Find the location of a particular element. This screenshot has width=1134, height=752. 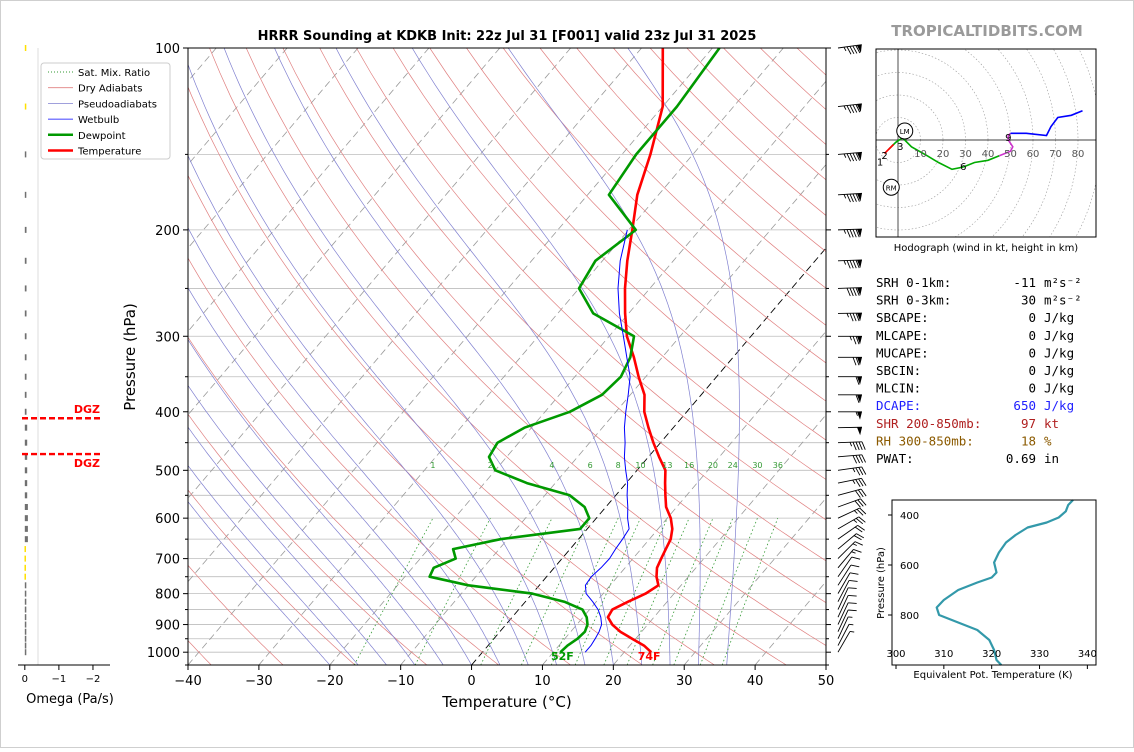

x-tick-label: 0 is located at coordinates (471, 681).